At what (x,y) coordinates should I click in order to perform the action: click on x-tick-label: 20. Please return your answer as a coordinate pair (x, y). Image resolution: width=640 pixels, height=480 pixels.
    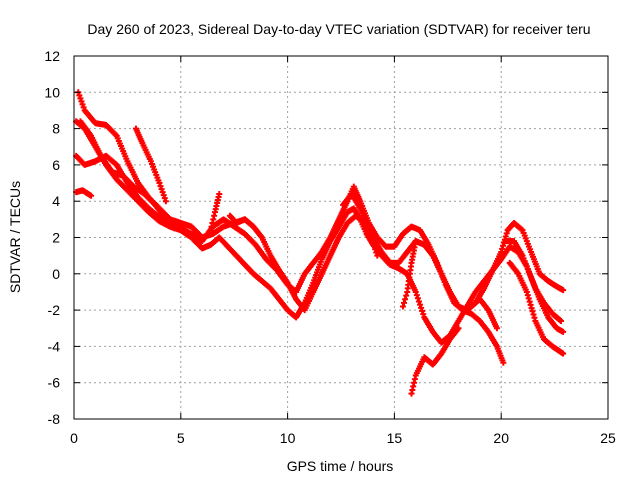
    Looking at the image, I should click on (501, 438).